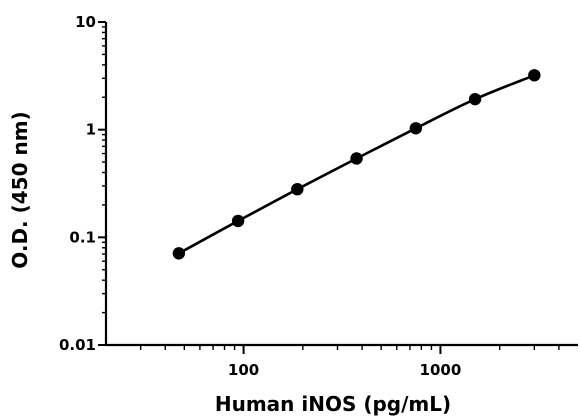 This screenshot has width=580, height=417. I want to click on x-tick-label: 100, so click(243, 370).